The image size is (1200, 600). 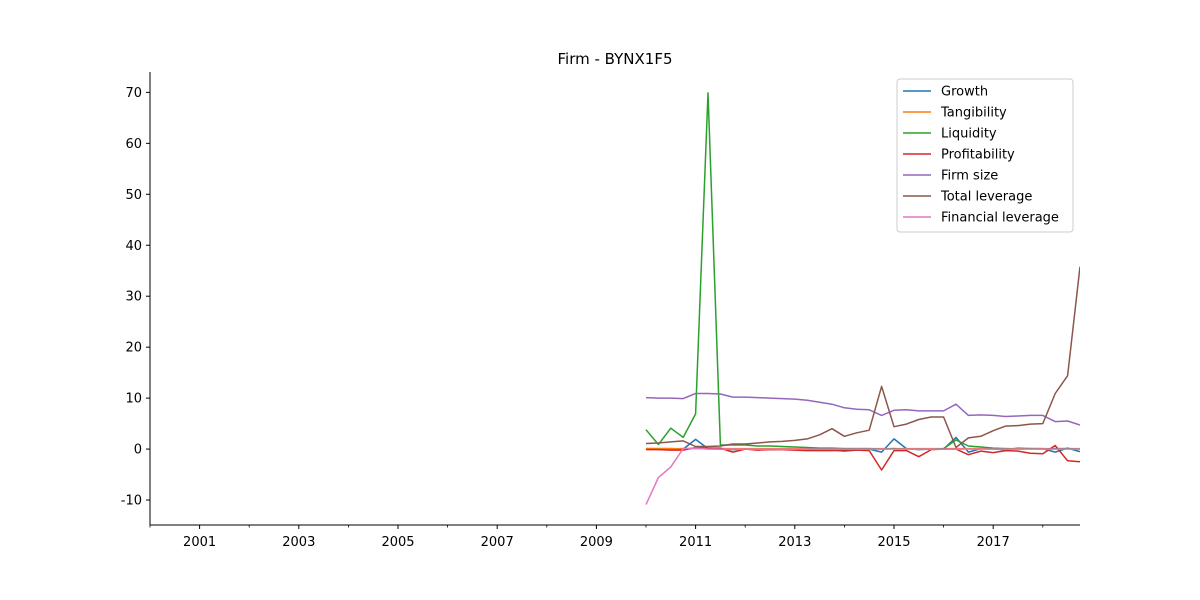 What do you see at coordinates (397, 542) in the screenshot?
I see `x-tick-label-2: 2005` at bounding box center [397, 542].